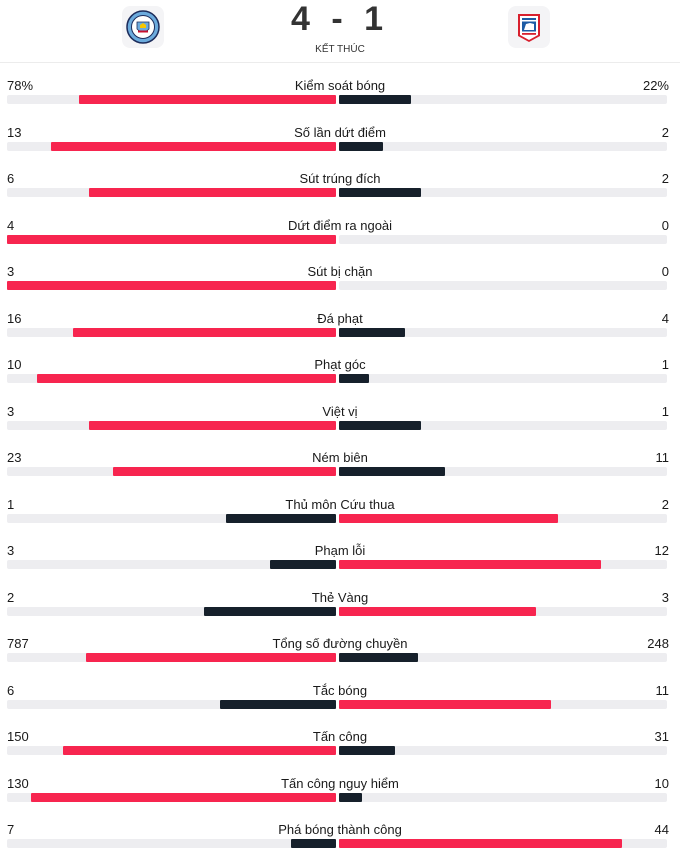 The height and width of the screenshot is (867, 680). I want to click on home-stat-value: 2, so click(11, 597).